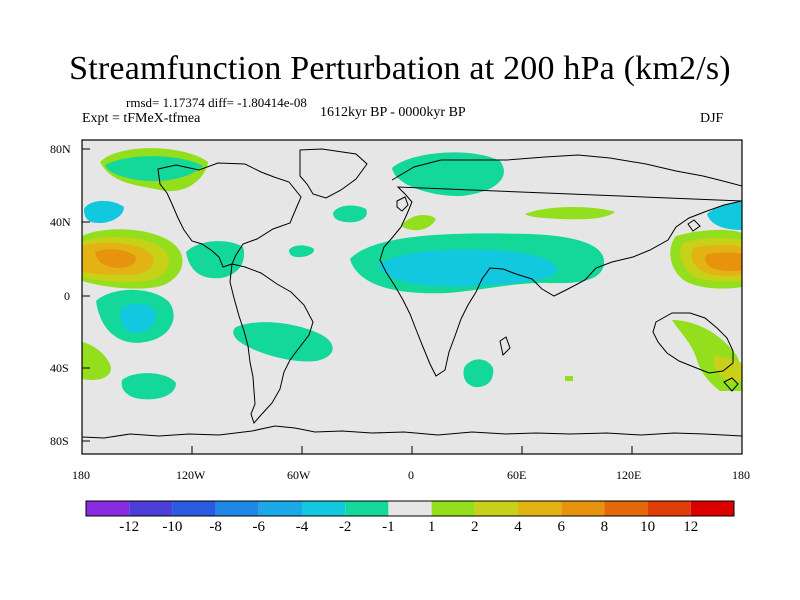 The height and width of the screenshot is (600, 800). What do you see at coordinates (569, 378) in the screenshot?
I see `anomaly-south-indian-green` at bounding box center [569, 378].